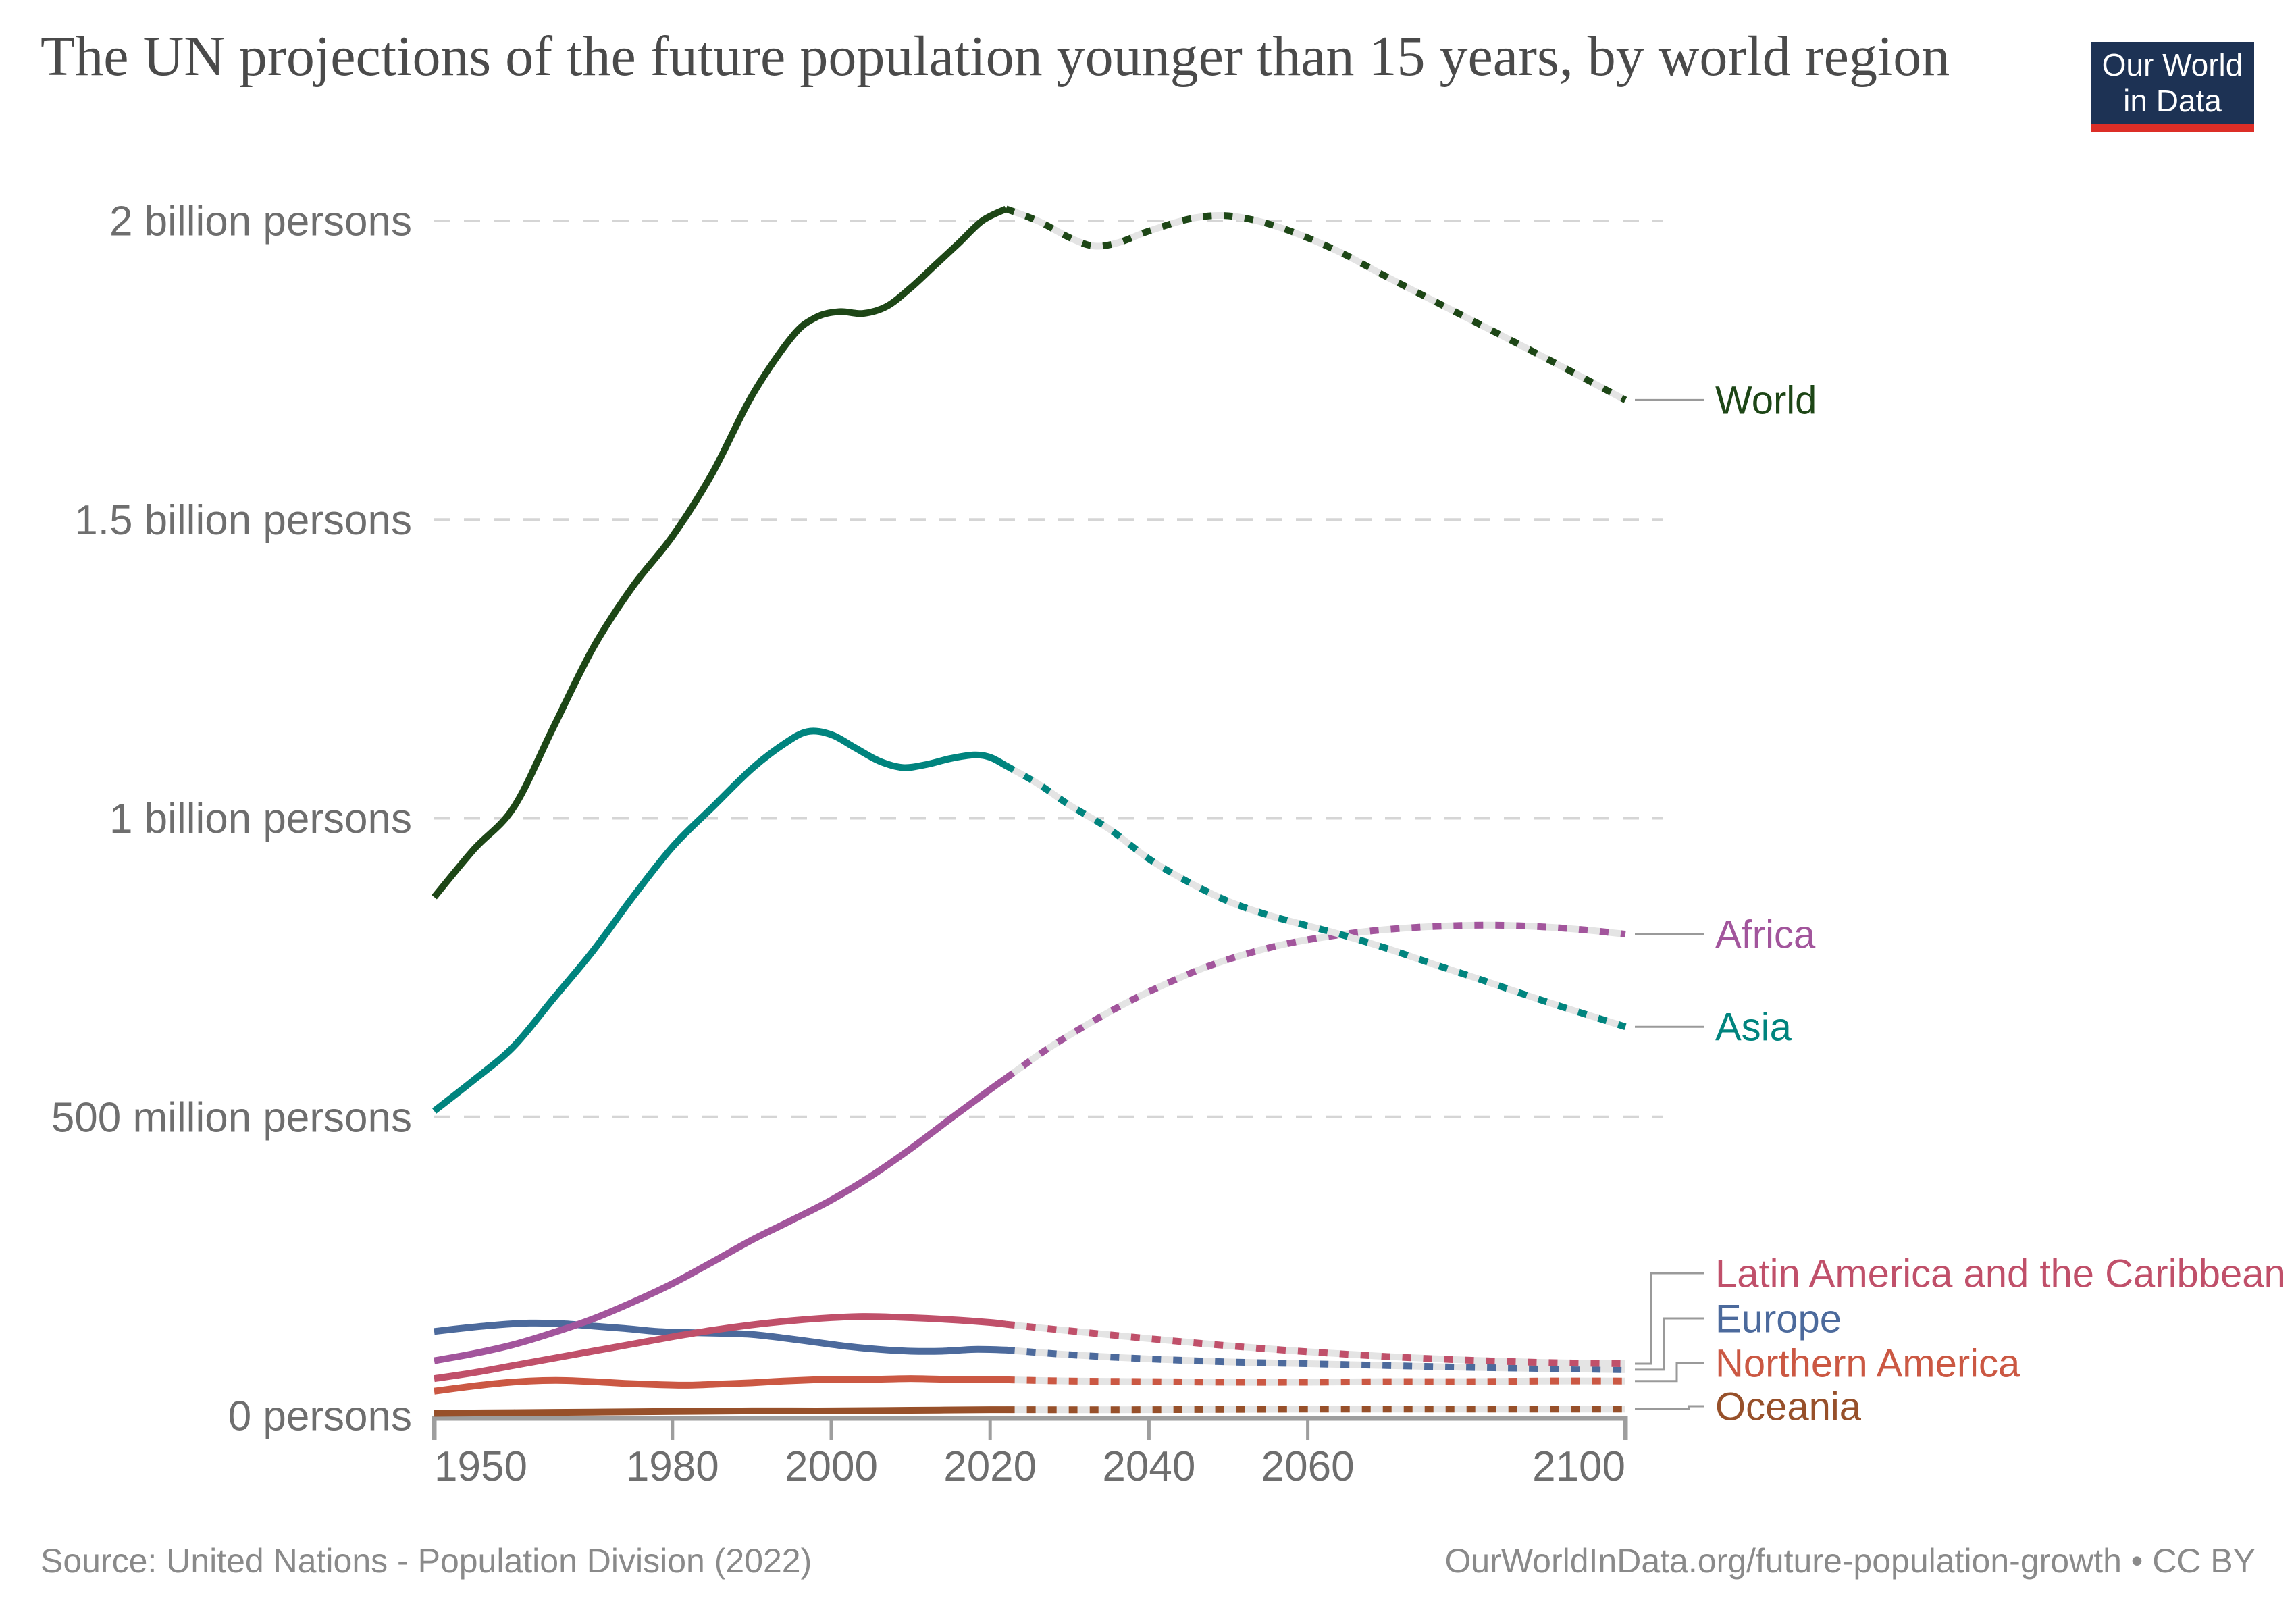 This screenshot has height=1621, width=2296. What do you see at coordinates (720, 1385) in the screenshot?
I see `northern-america-line-estimate` at bounding box center [720, 1385].